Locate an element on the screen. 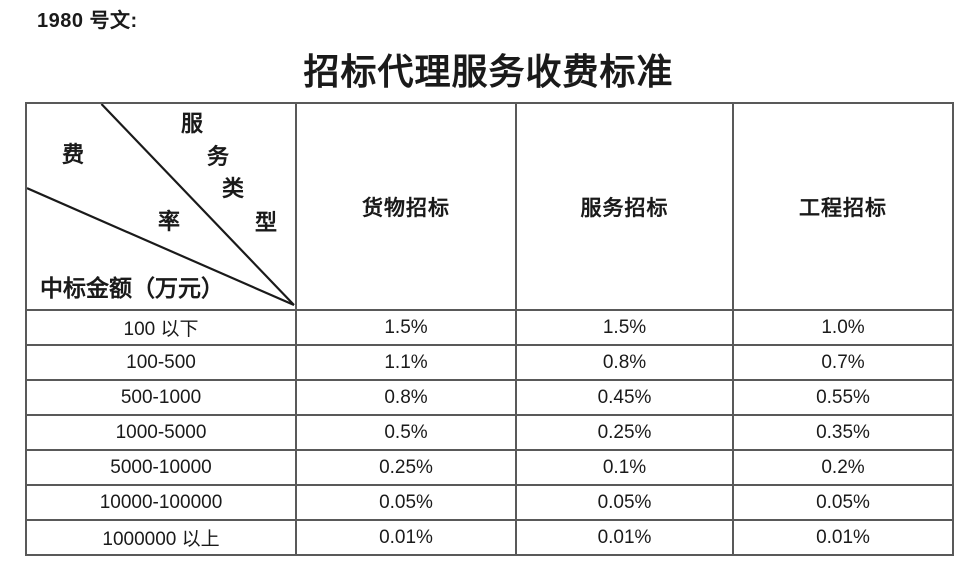 The height and width of the screenshot is (581, 976). amount-range-cell: 10000-100000 is located at coordinates (161, 502).